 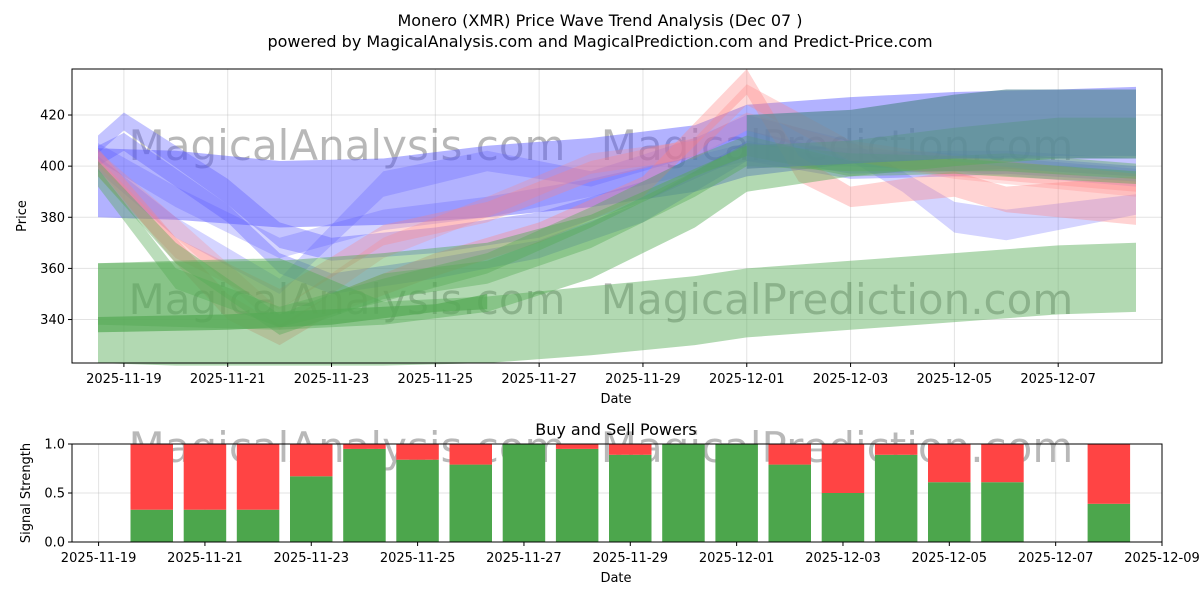 I want to click on watermark-text: MagicalAnalysis.com, so click(x=347, y=145).